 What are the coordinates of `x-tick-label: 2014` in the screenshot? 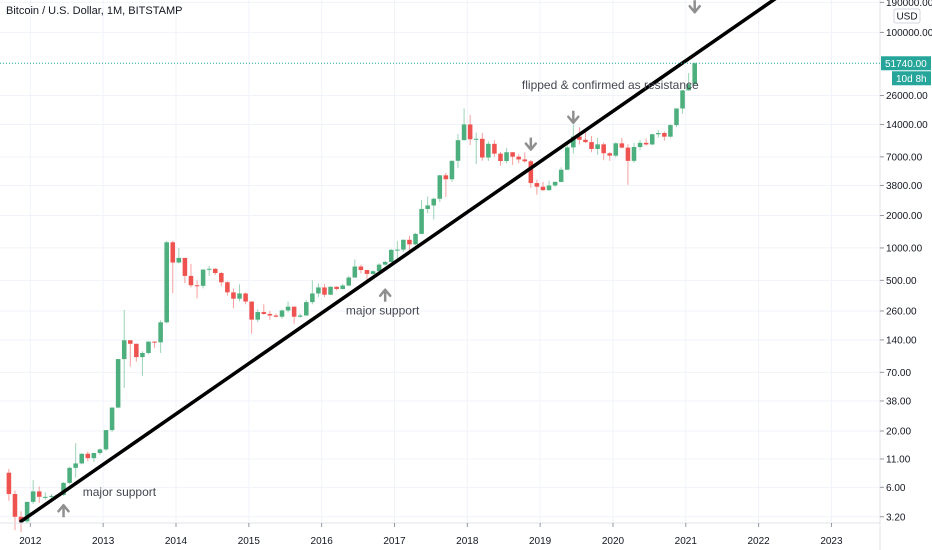 It's located at (176, 541).